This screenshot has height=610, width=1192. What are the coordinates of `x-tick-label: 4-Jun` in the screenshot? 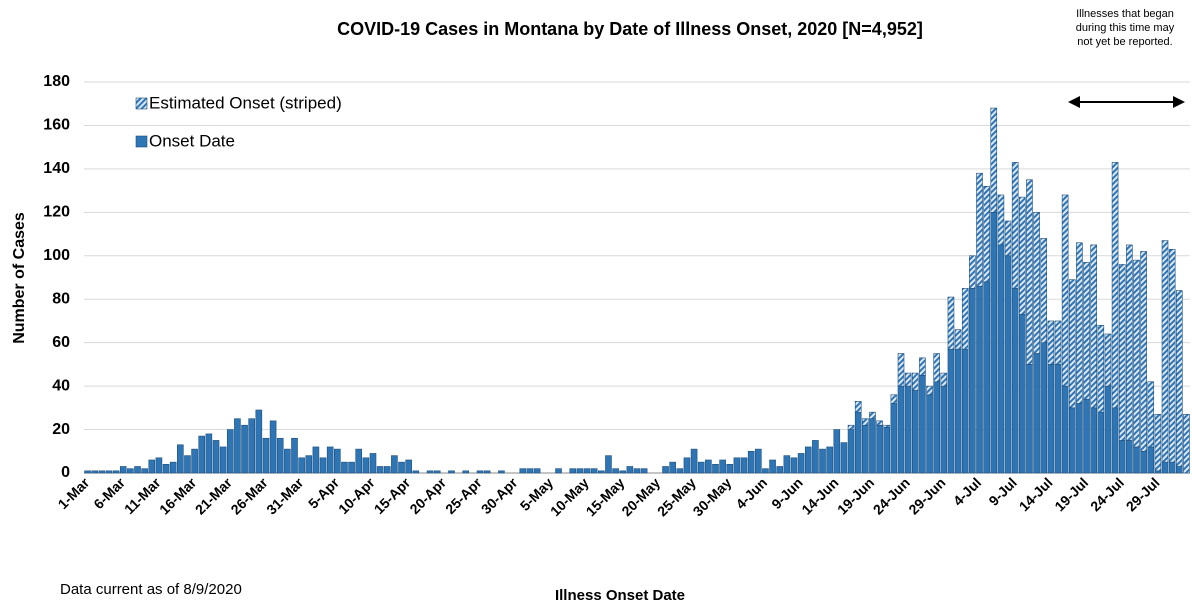 It's located at (751, 493).